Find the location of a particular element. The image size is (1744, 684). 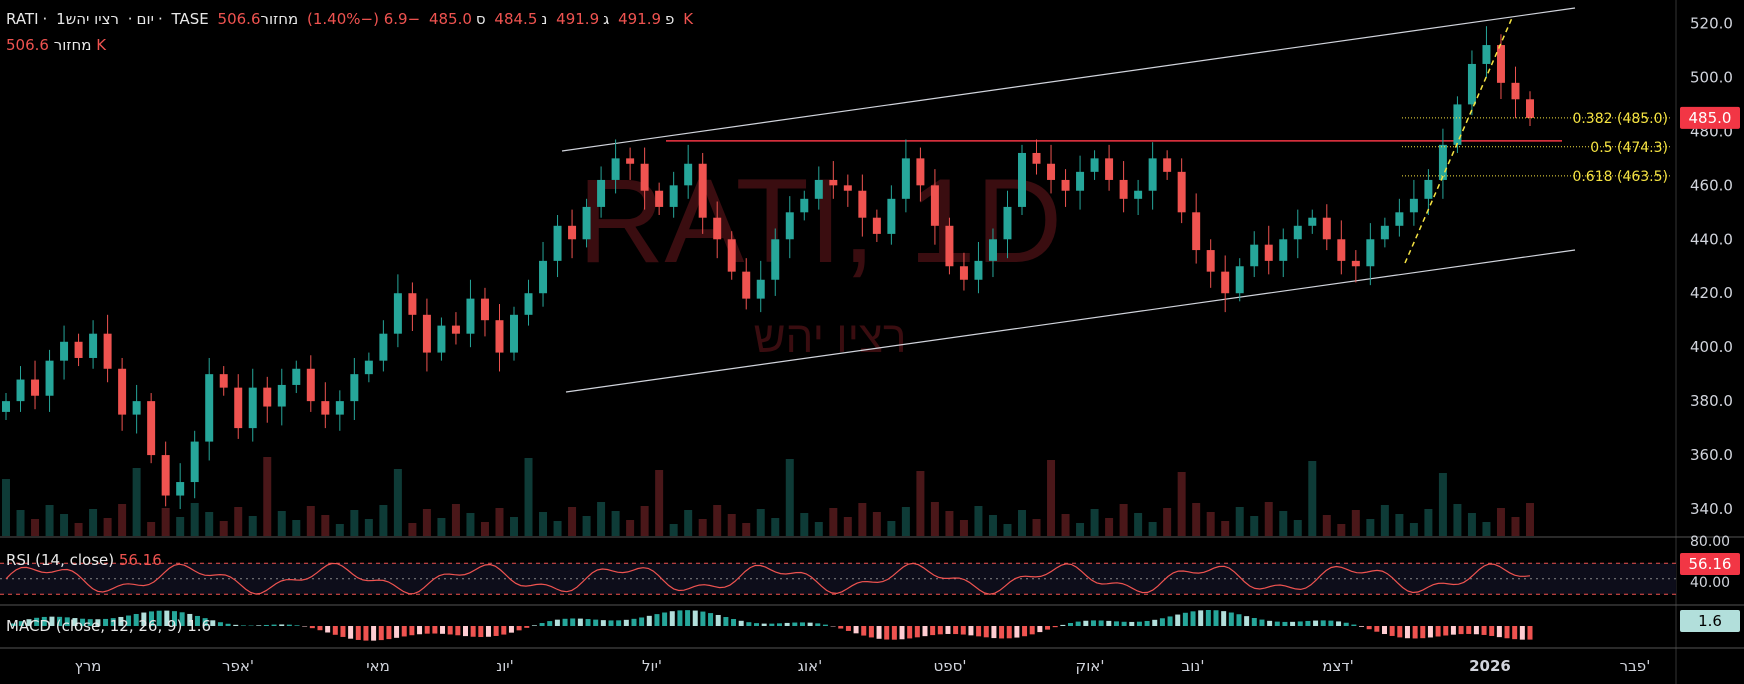

macd-badge-label: 1.6 is located at coordinates (1710, 621).